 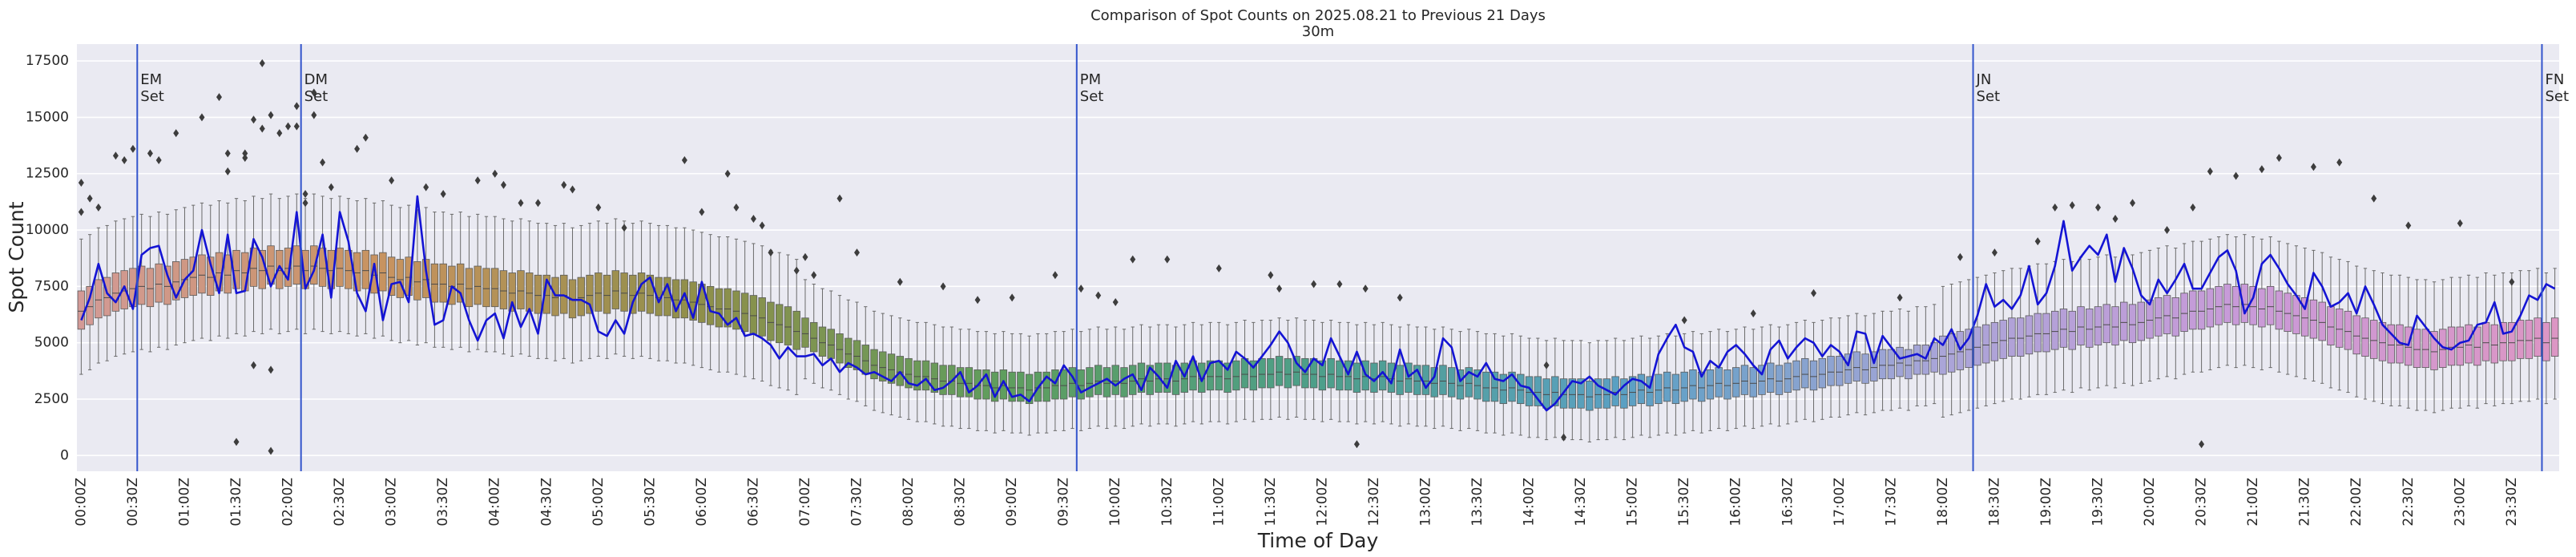 I want to click on x-tick-label: 17:00Z, so click(x=1840, y=502).